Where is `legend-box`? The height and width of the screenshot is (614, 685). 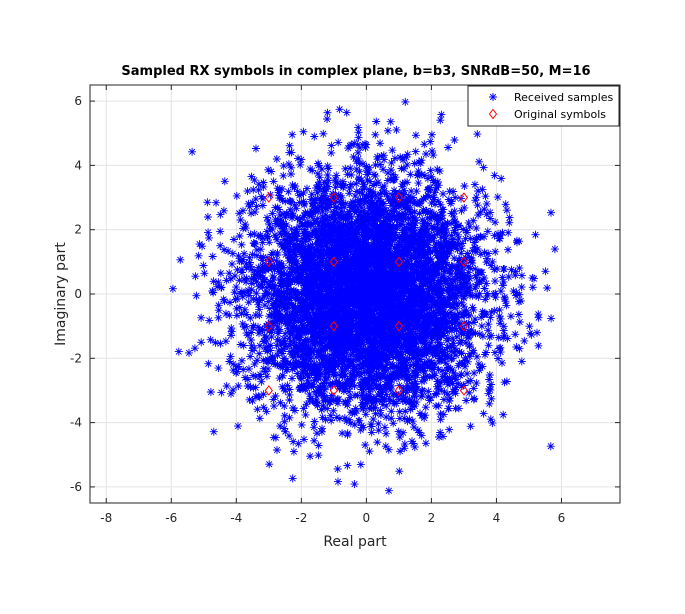 legend-box is located at coordinates (543, 106).